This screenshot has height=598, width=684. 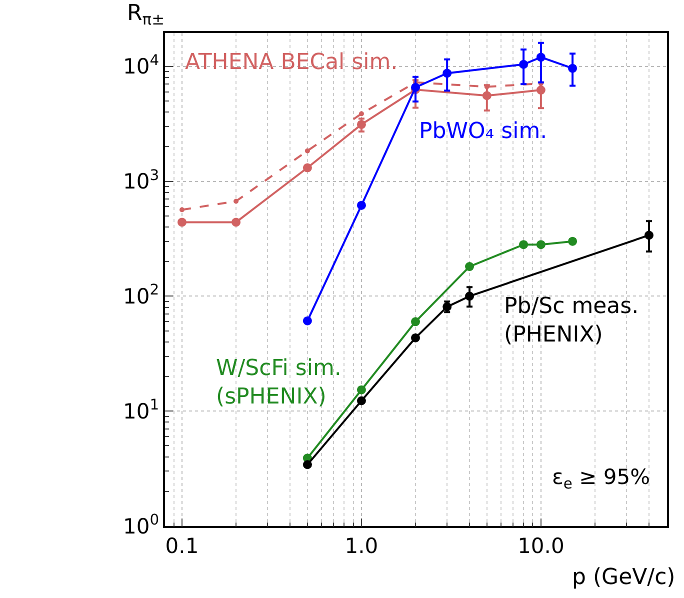 I want to click on y-tick-label: 10$^{0}$, so click(x=141, y=525).